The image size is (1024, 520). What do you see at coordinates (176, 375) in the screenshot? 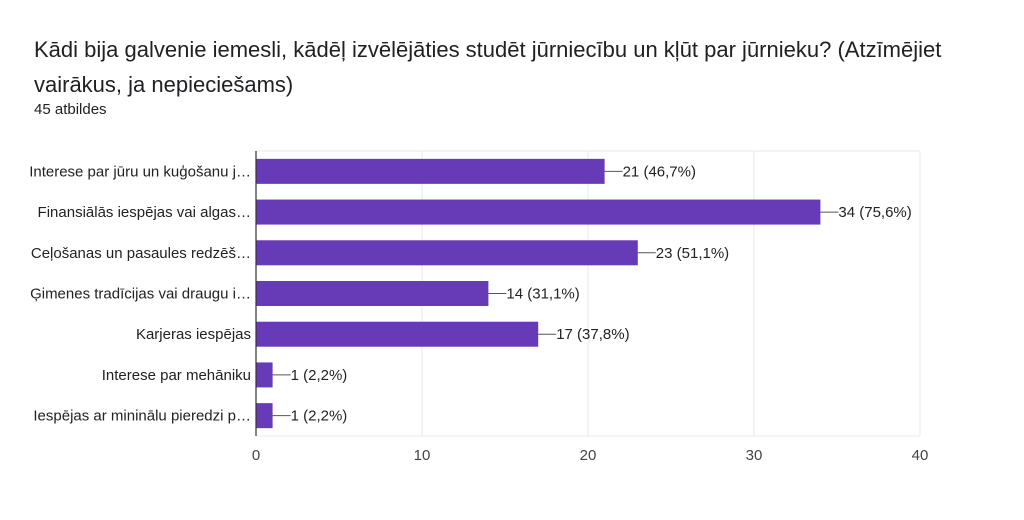
I see `category-label: Interese par mehāniku` at bounding box center [176, 375].